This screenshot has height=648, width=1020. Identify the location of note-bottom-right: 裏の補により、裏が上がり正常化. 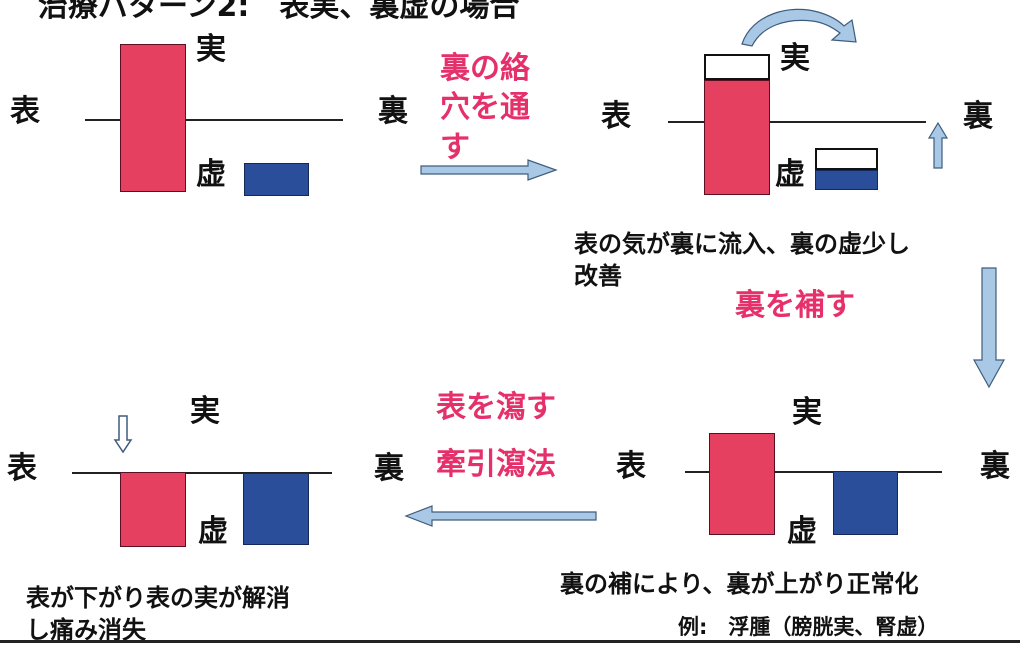
(739, 584).